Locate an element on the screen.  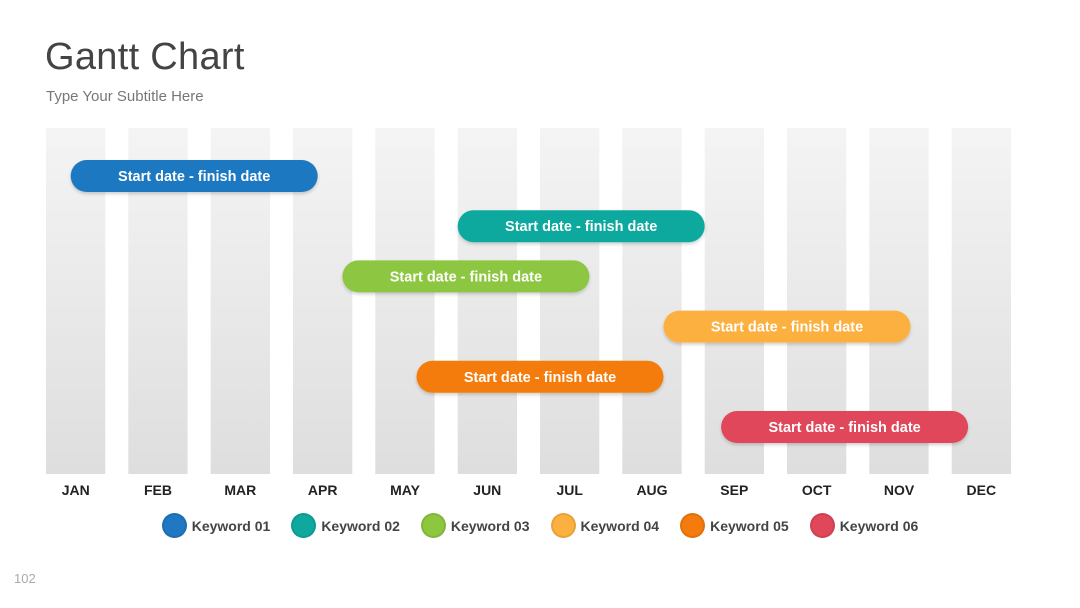
legend-label: Keyword 03 is located at coordinates (490, 525).